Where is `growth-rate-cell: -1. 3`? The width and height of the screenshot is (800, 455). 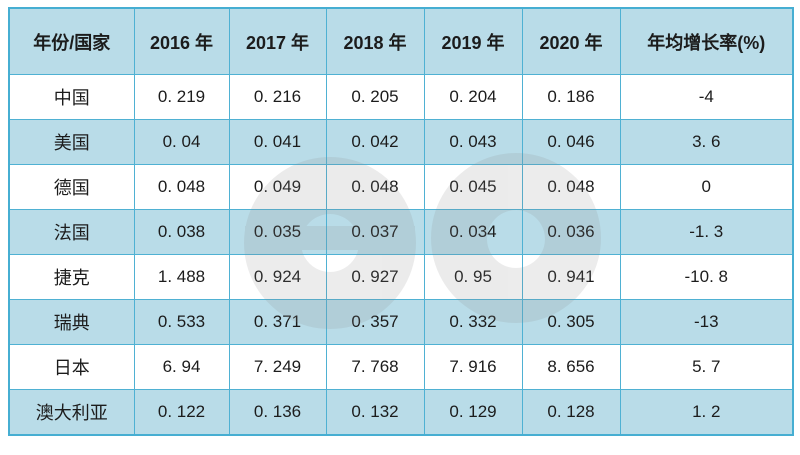
growth-rate-cell: -1. 3 is located at coordinates (706, 232).